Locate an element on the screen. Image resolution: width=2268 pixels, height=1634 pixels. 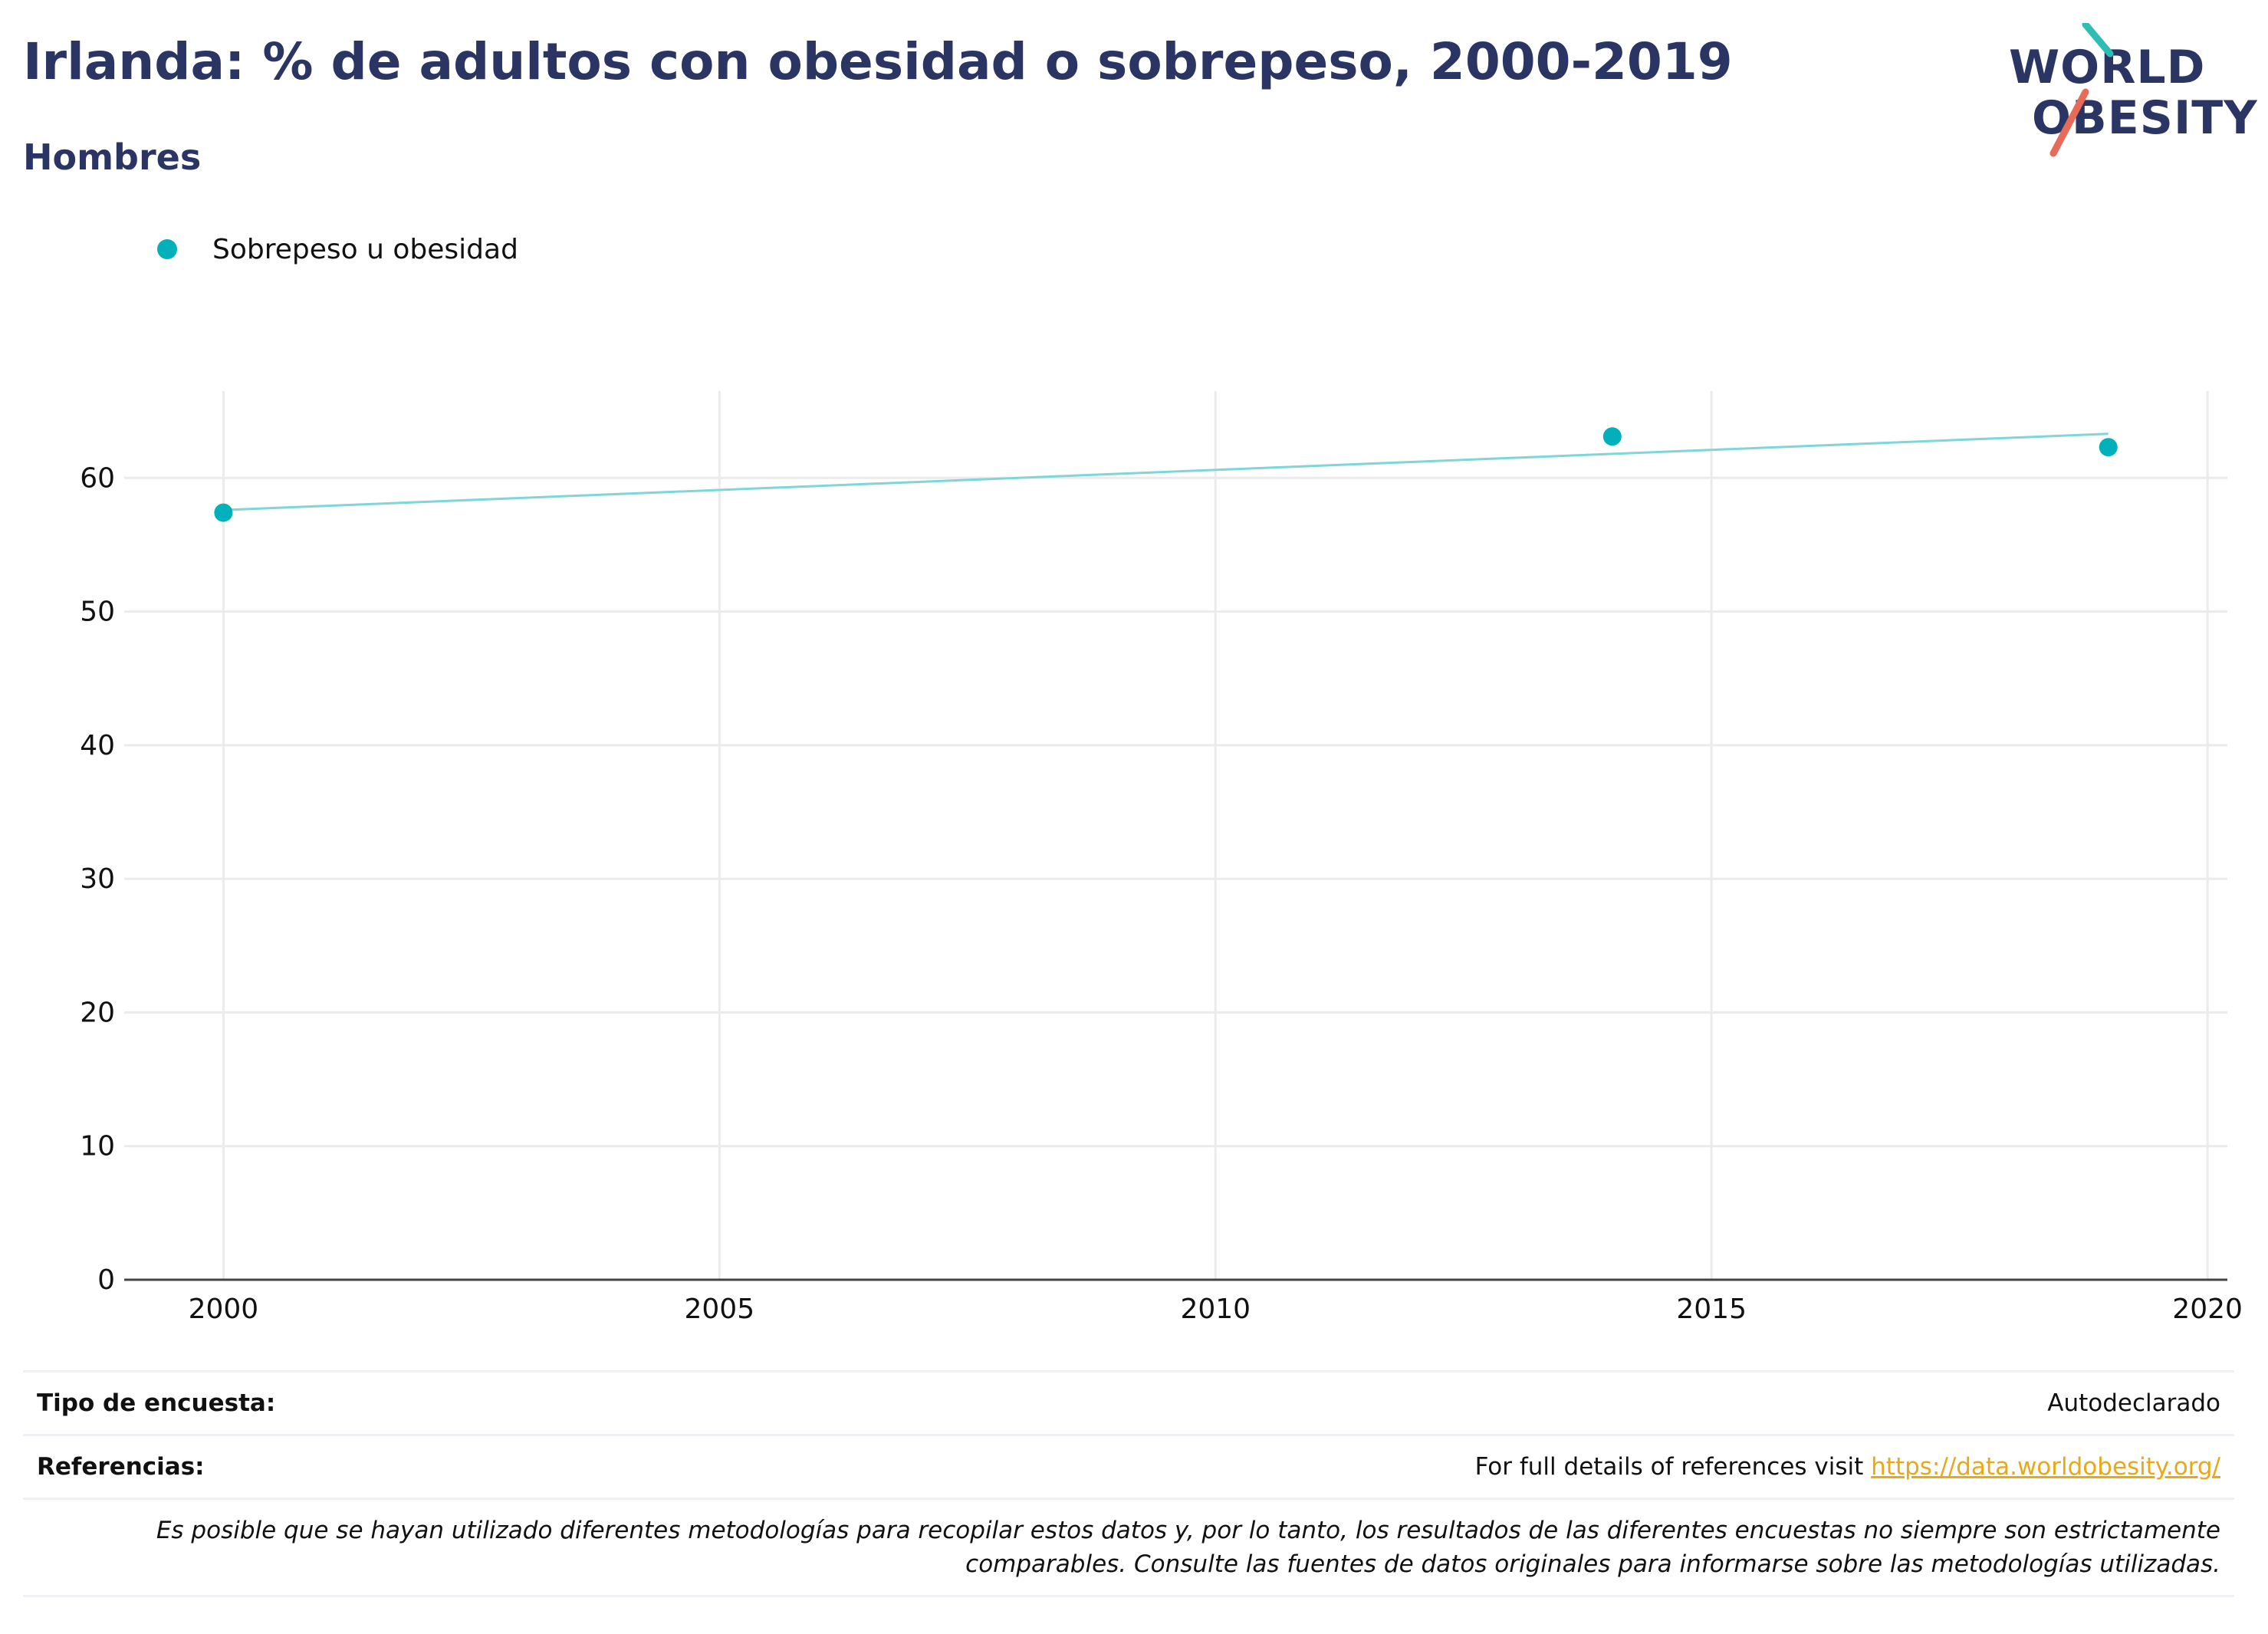
legend-label: Sobrepeso u obesidad is located at coordinates (365, 249).